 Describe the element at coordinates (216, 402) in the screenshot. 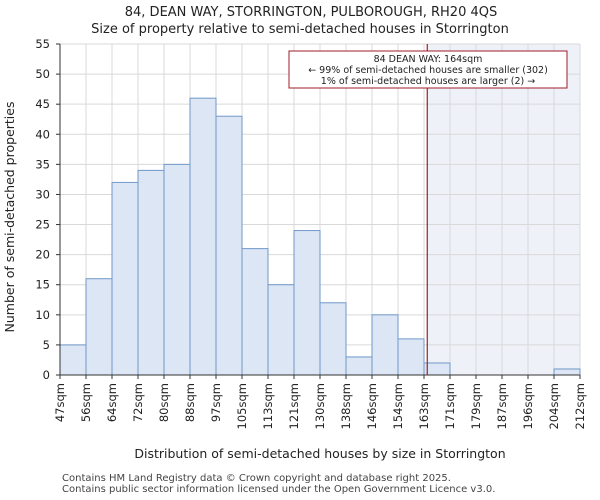

I see `x-tick-label: 97sqm` at that location.